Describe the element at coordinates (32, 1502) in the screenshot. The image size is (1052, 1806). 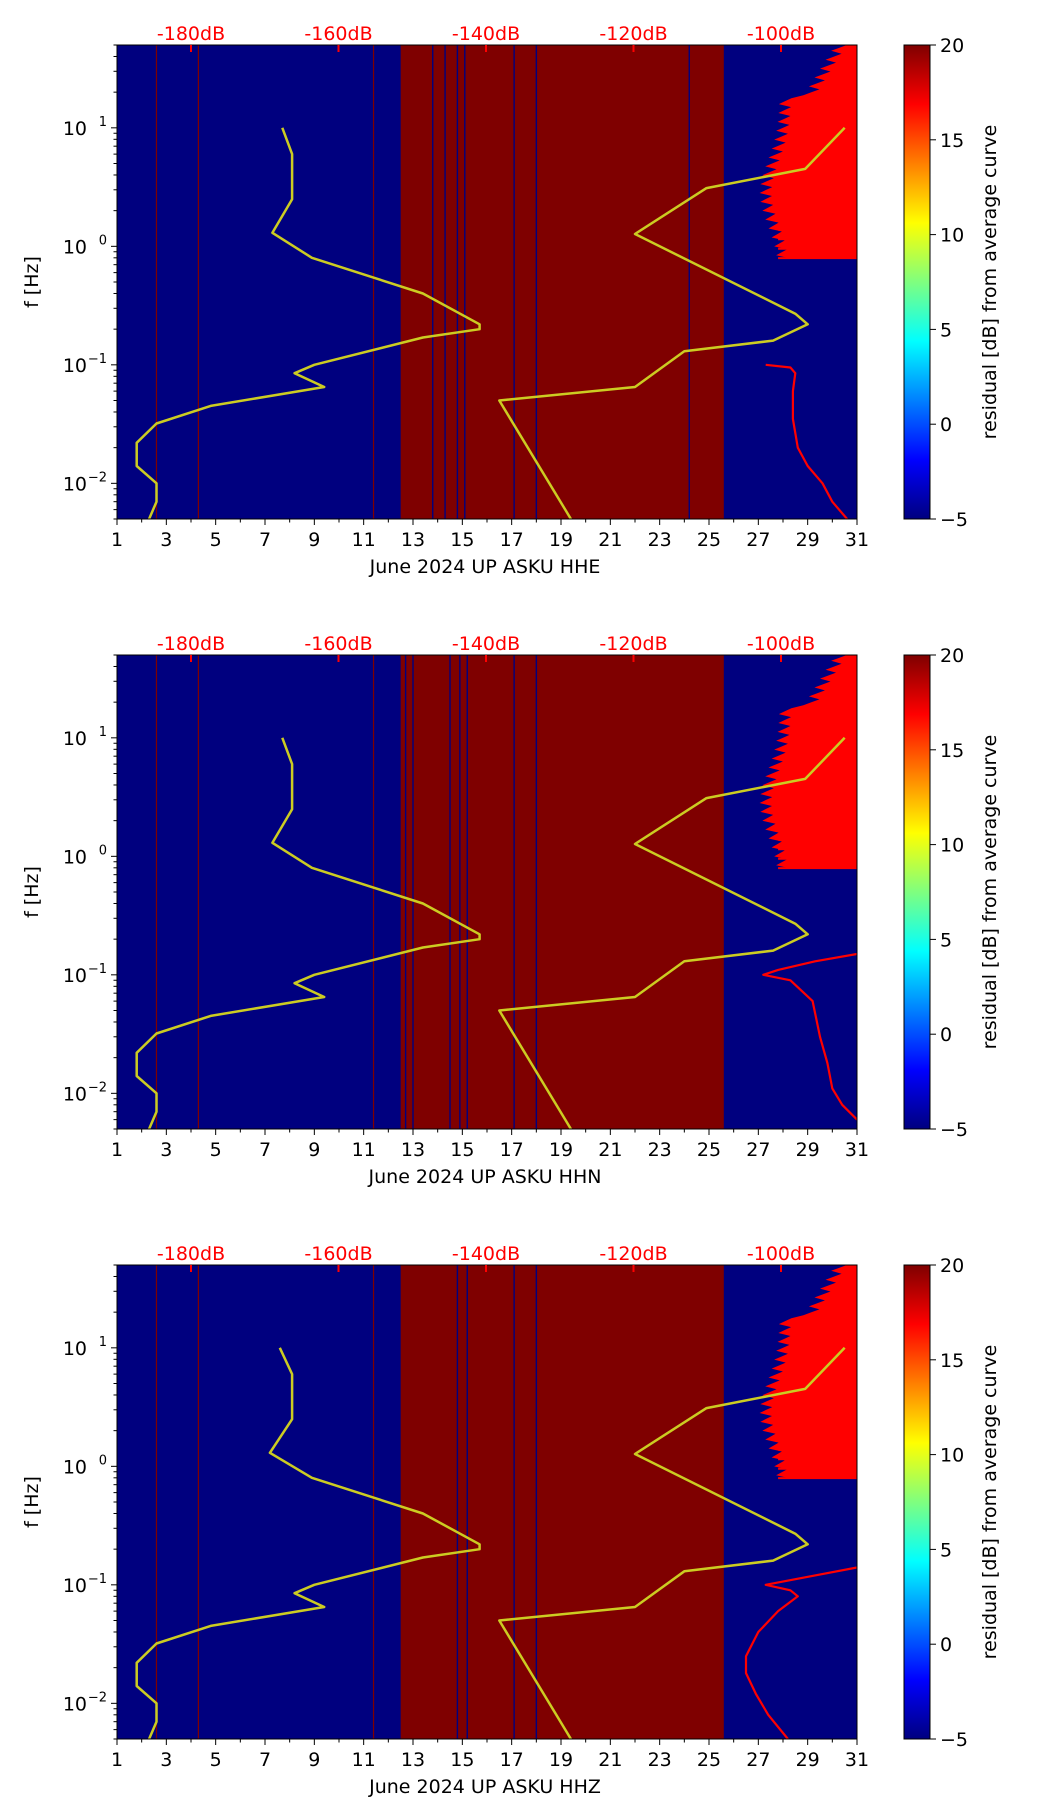
I see `y-axis-label: f [Hz]` at that location.